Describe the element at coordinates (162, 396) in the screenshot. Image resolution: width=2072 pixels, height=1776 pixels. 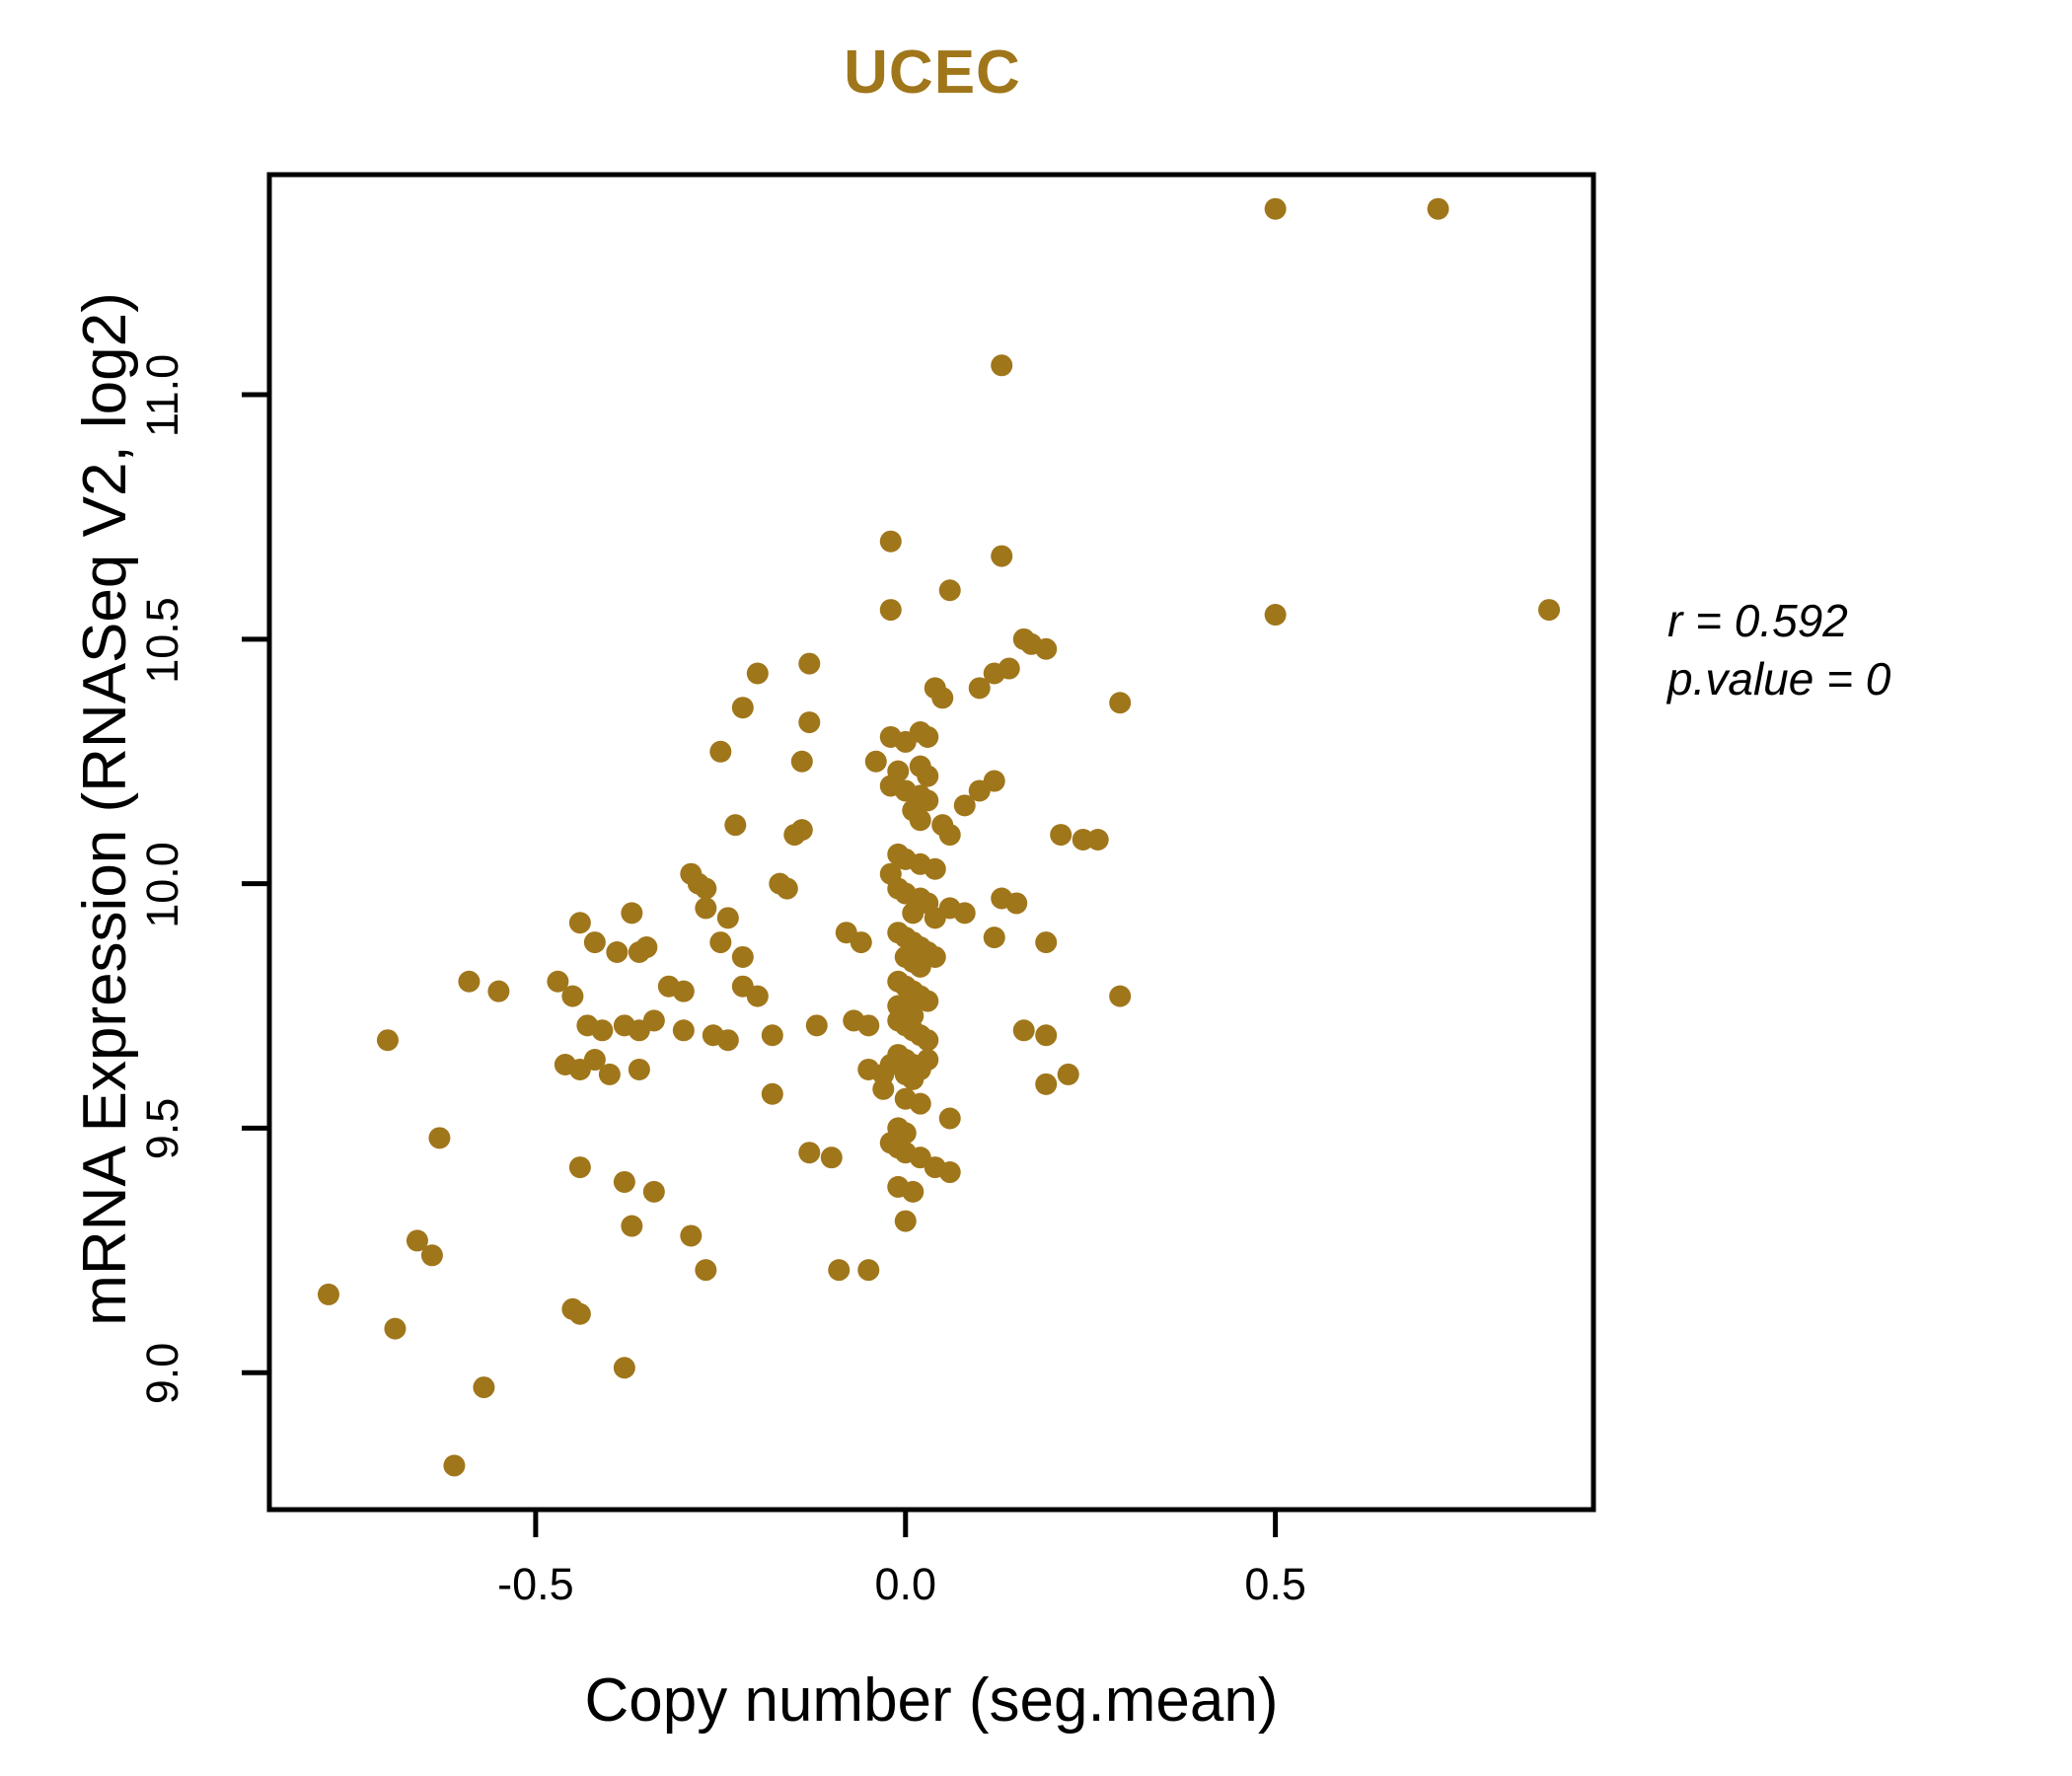
I see `y-tick-label: 11.0` at that location.